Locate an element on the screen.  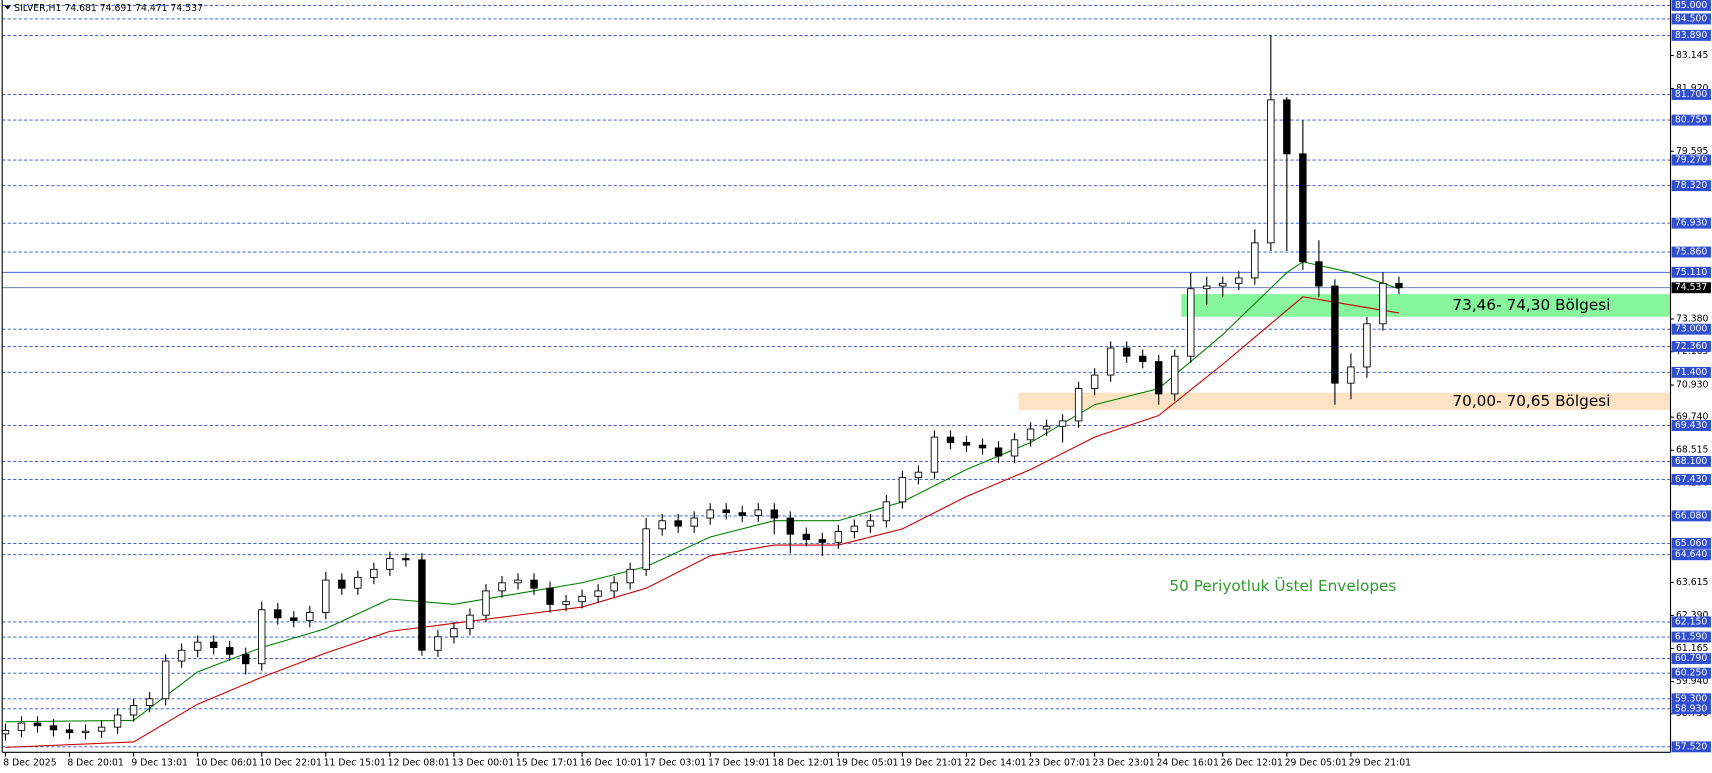
level-label: 60.250 is located at coordinates (1691, 673).